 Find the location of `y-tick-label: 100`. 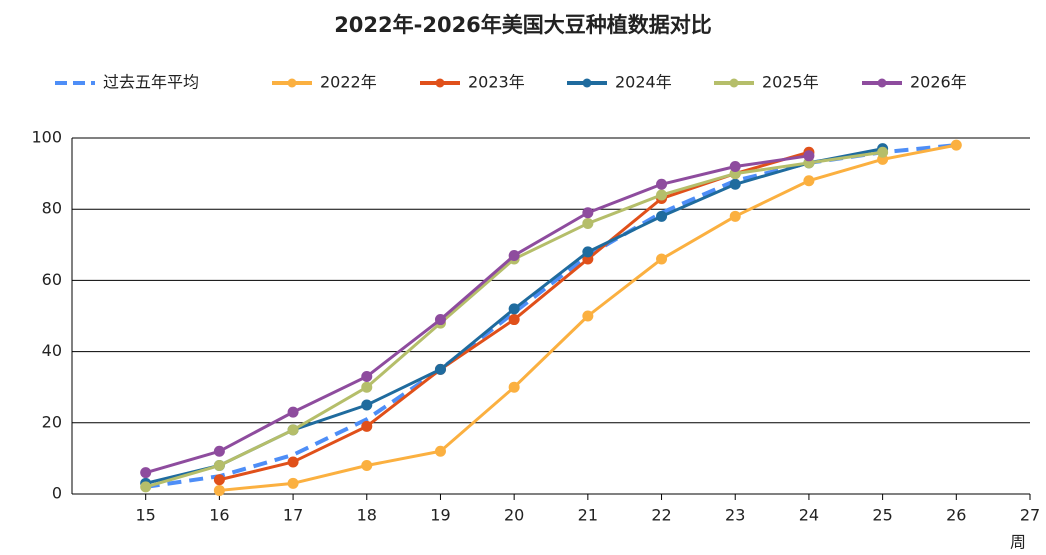

y-tick-label: 100 is located at coordinates (46, 137).